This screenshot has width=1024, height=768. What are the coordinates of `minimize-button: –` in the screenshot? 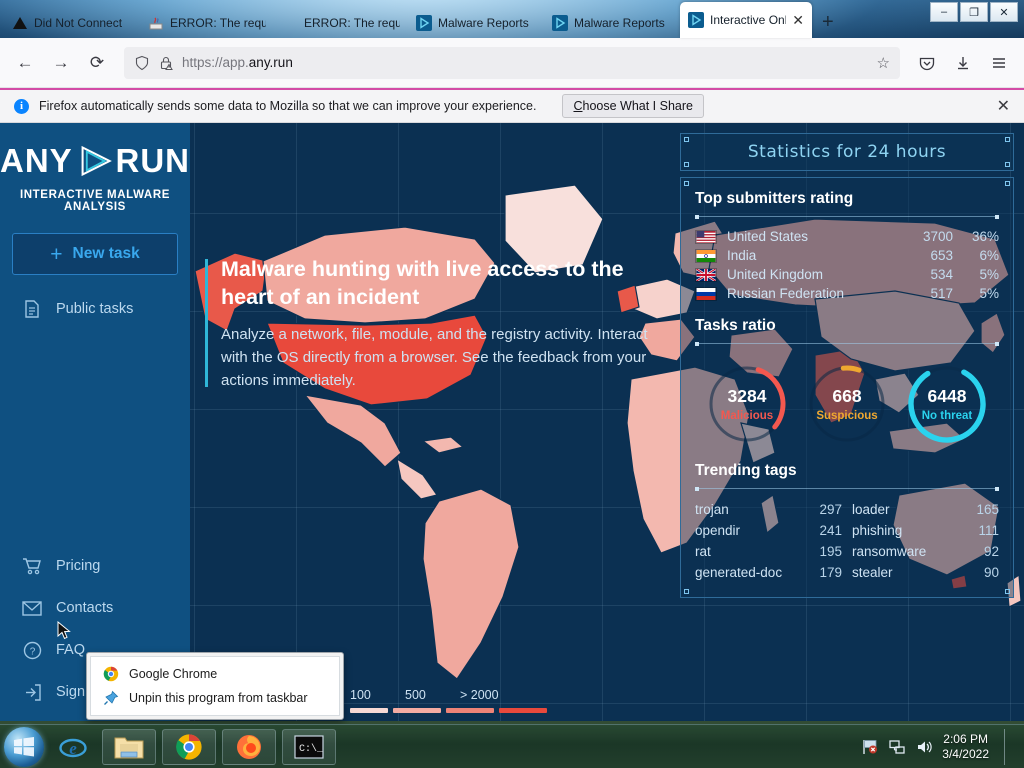 It's located at (944, 12).